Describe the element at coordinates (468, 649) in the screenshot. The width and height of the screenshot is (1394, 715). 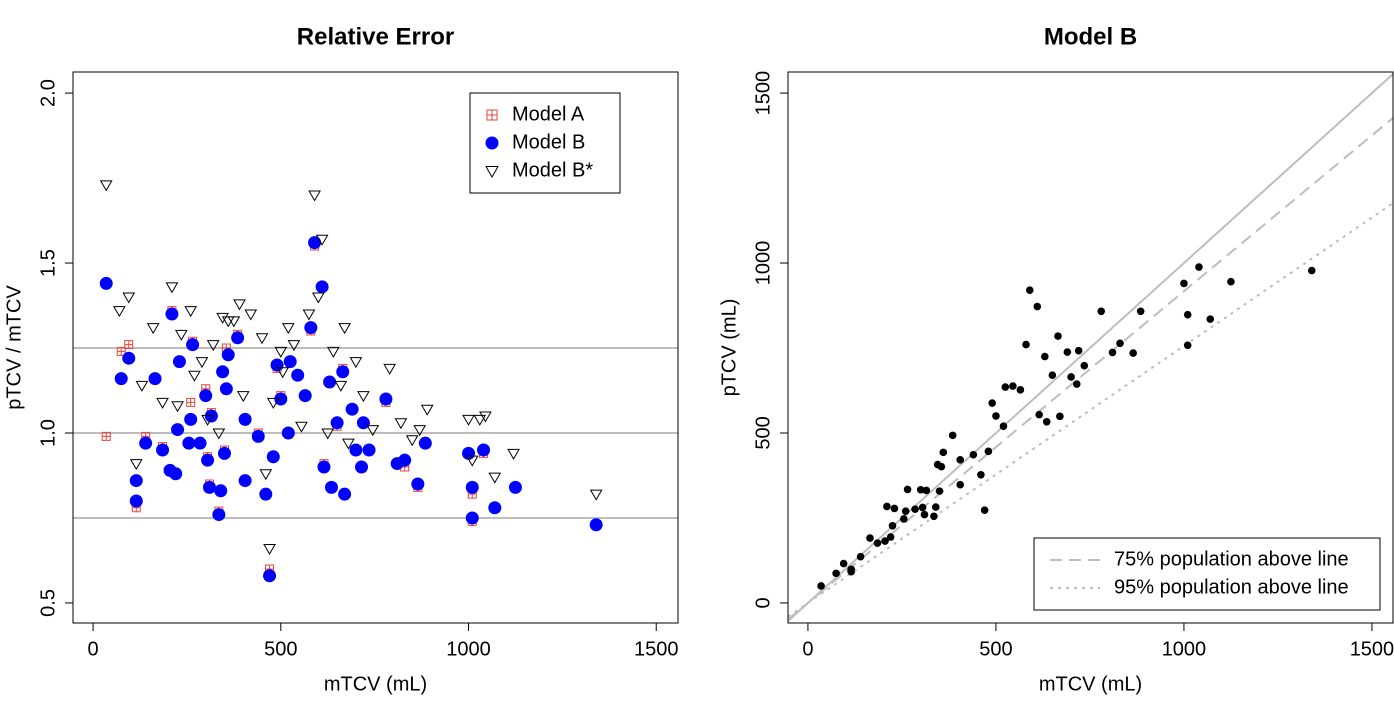
I see `x-tick-label: 1000` at that location.